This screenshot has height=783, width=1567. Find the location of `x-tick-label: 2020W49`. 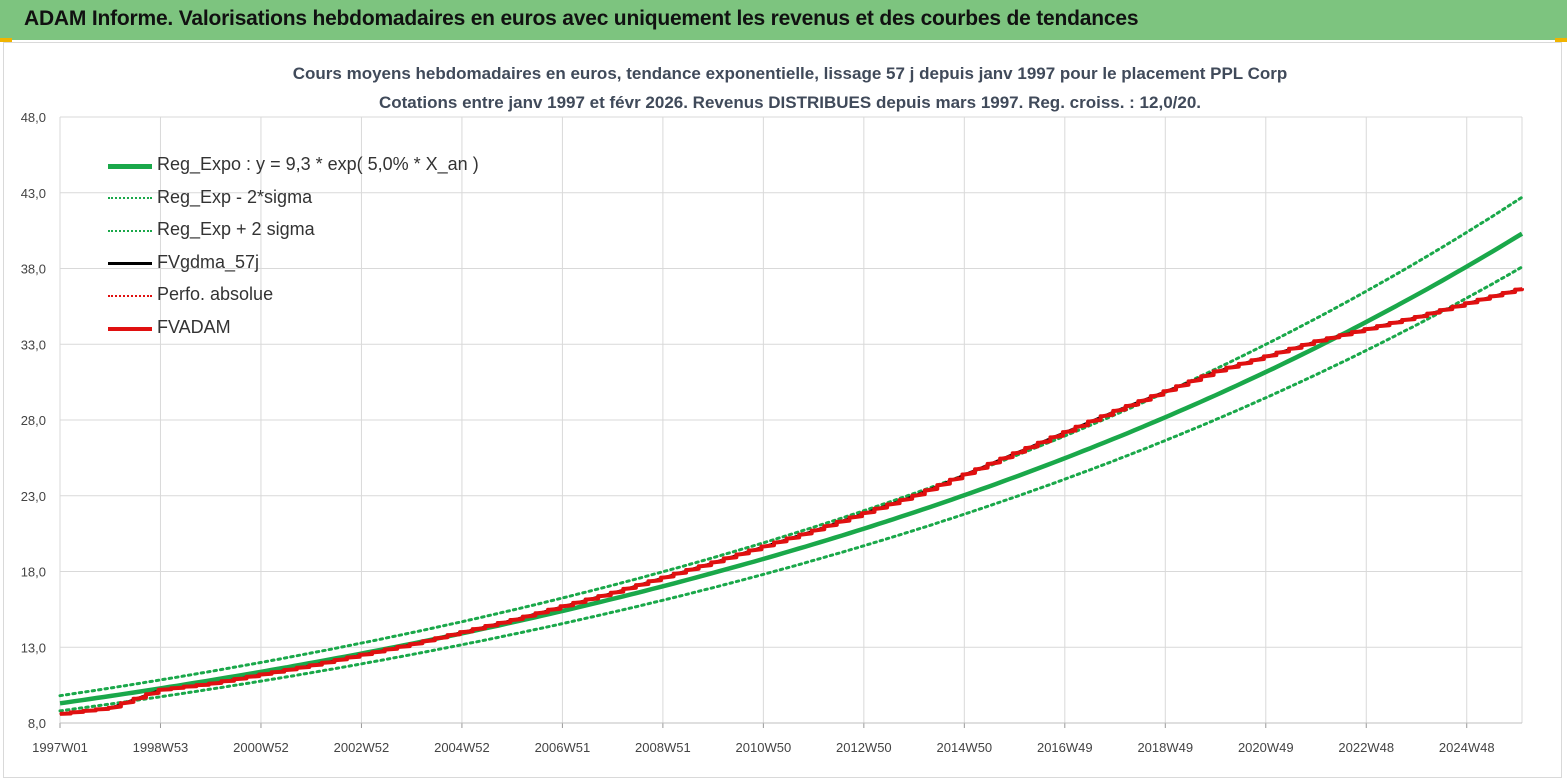

x-tick-label: 2020W49 is located at coordinates (1266, 747).